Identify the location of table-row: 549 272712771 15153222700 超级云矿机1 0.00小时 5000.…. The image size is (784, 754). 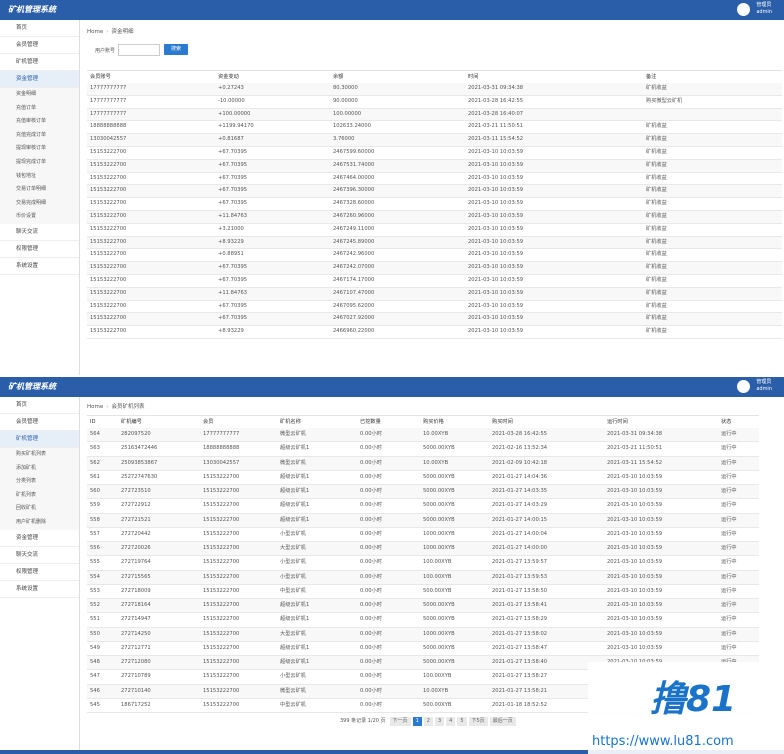
(423, 649).